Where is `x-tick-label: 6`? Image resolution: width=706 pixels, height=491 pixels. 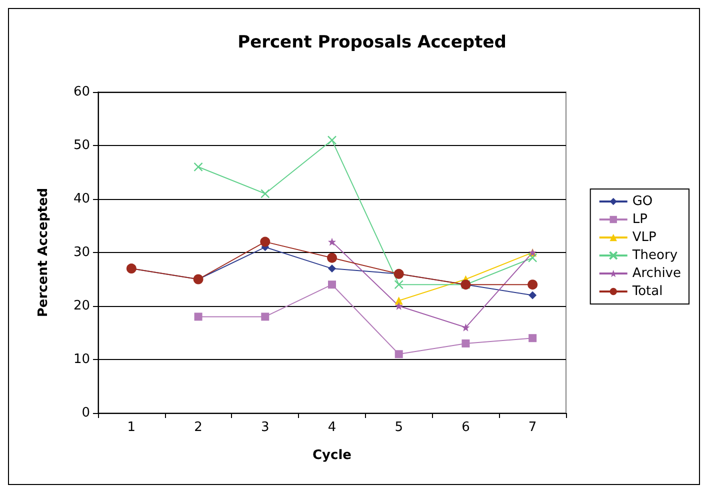
x-tick-label: 6 is located at coordinates (466, 427).